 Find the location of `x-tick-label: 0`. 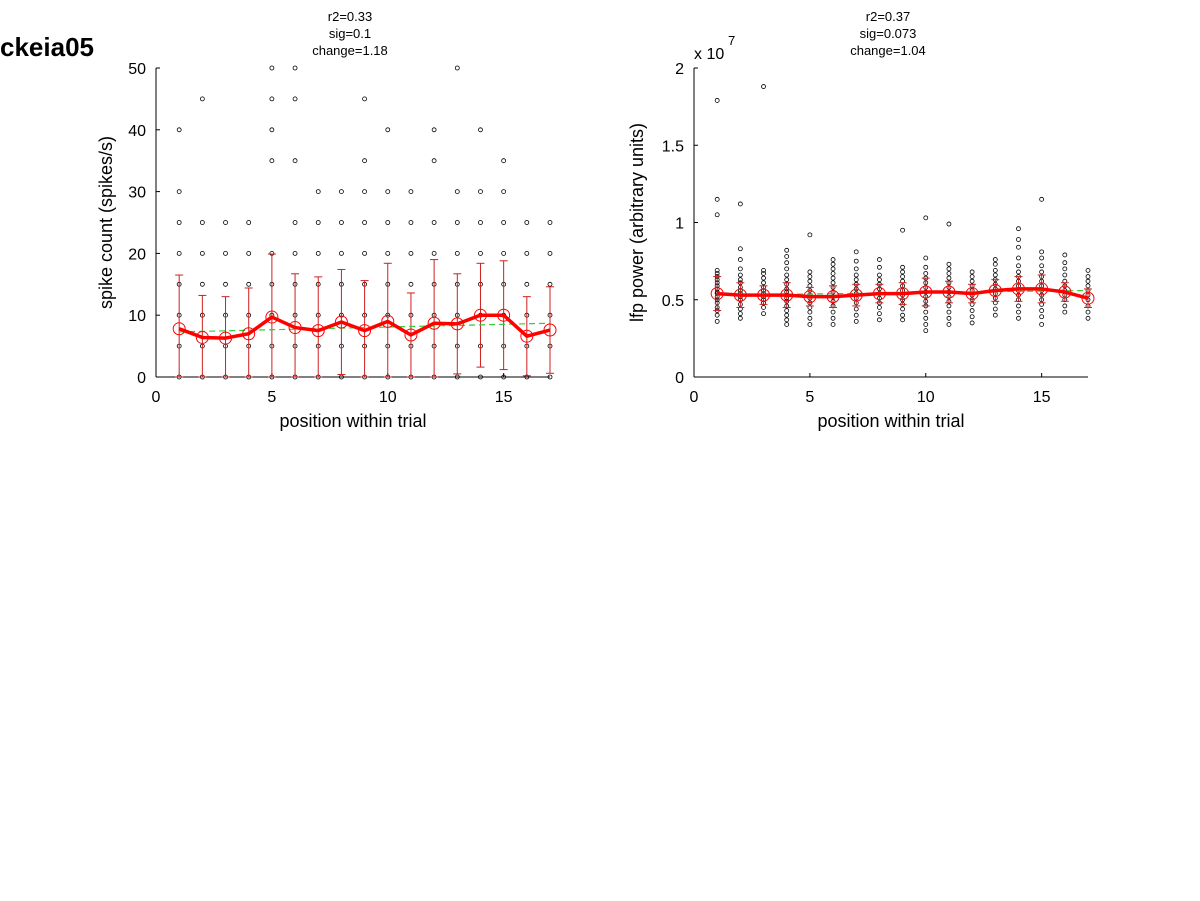

x-tick-label: 0 is located at coordinates (694, 397).